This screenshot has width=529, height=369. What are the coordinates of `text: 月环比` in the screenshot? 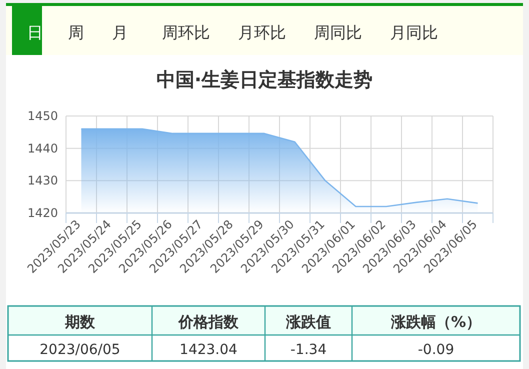 It's located at (262, 32).